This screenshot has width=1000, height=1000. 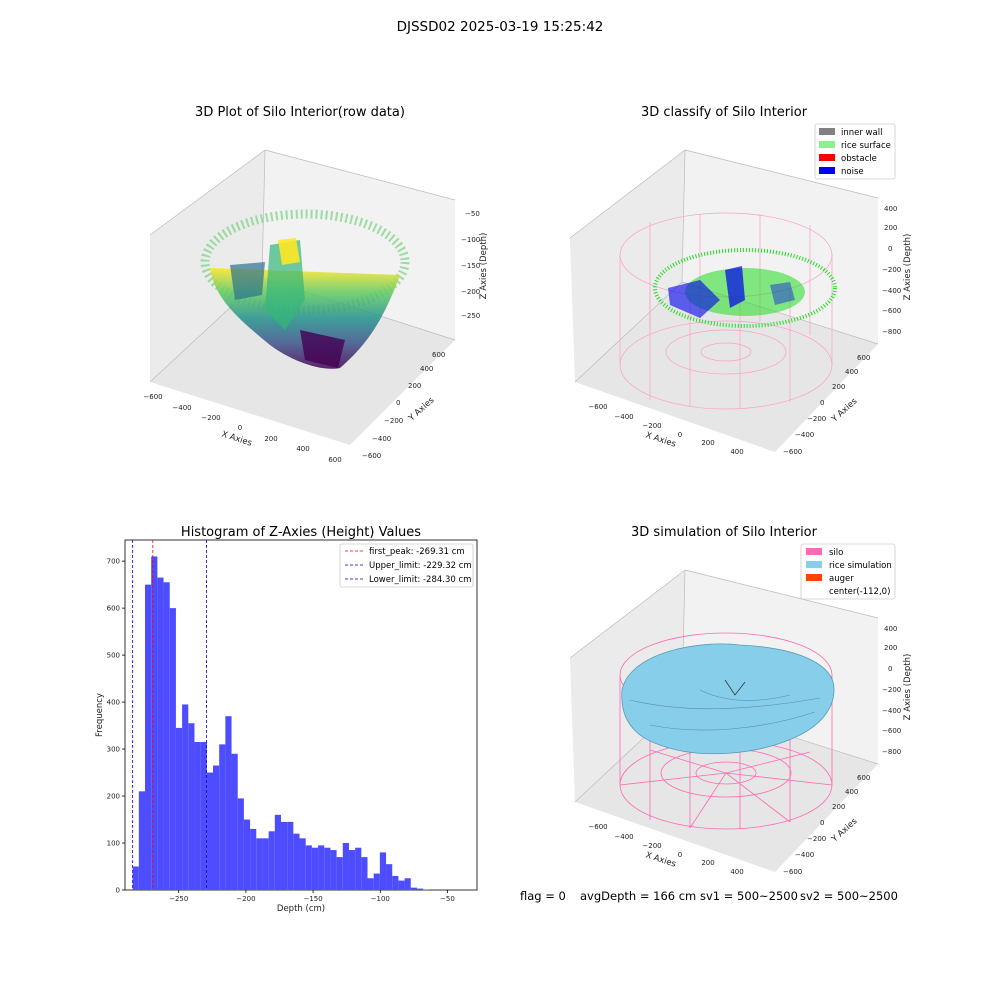 What do you see at coordinates (312, 896) in the screenshot?
I see `histogram-x-ticks: −250 −200 −150 −100 −50` at bounding box center [312, 896].